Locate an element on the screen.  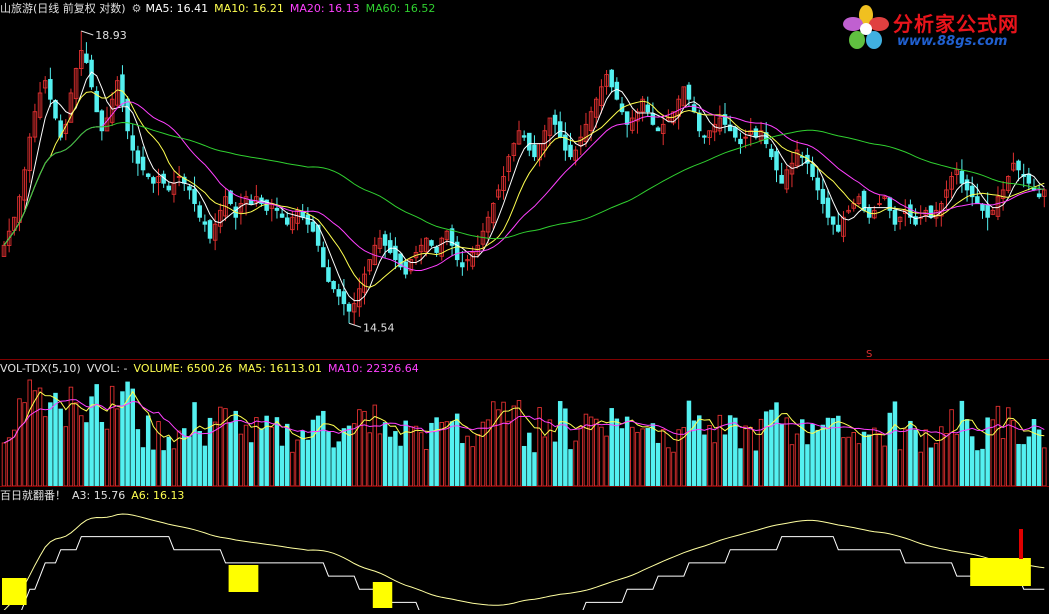
volume-ma5-line is located at coordinates (524, 417).